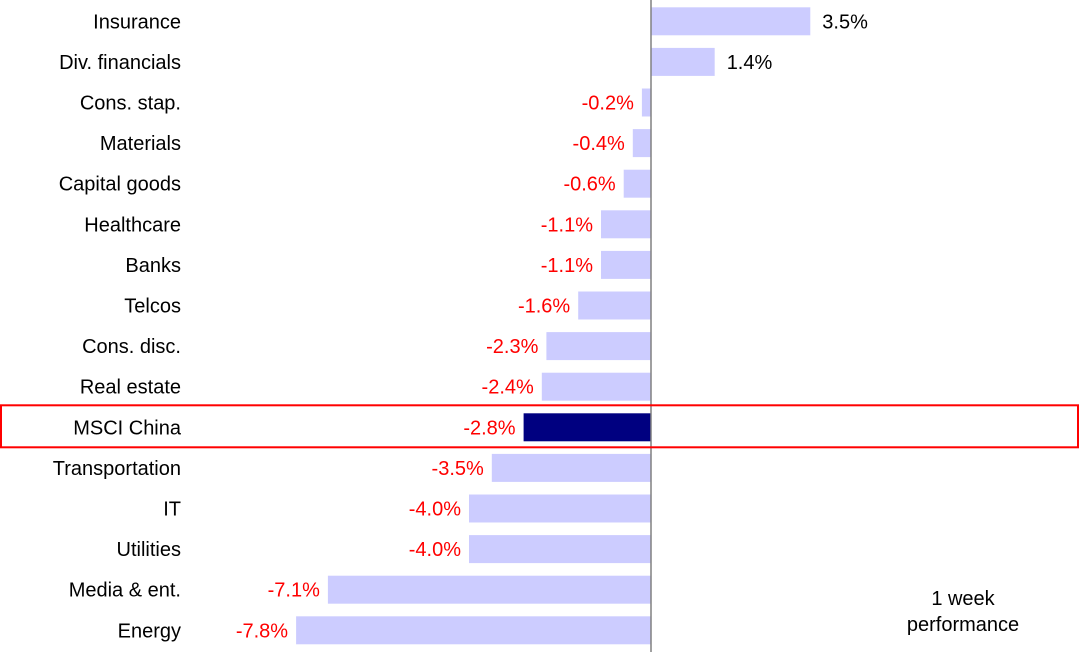 The width and height of the screenshot is (1080, 663). I want to click on category-label-div-financials: Div. financials, so click(120, 63).